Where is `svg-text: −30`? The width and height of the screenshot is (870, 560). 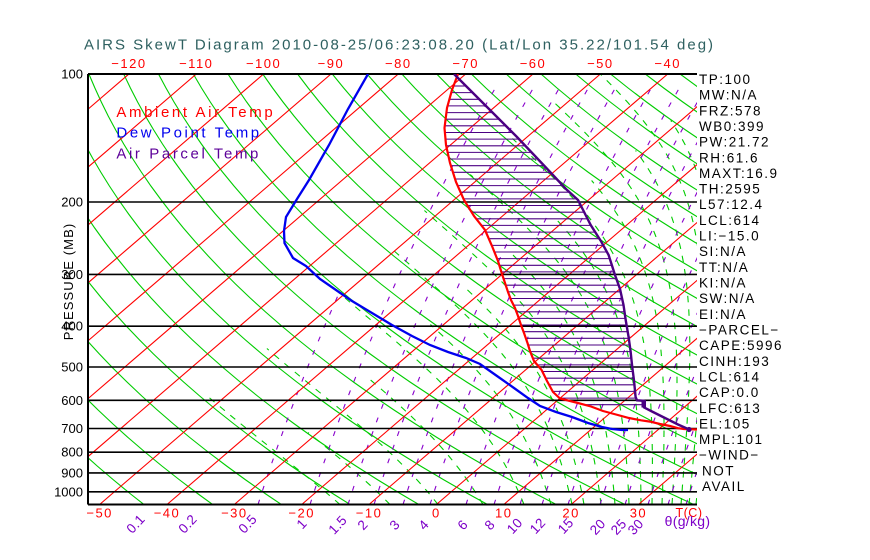
svg-text: −30 is located at coordinates (234, 513).